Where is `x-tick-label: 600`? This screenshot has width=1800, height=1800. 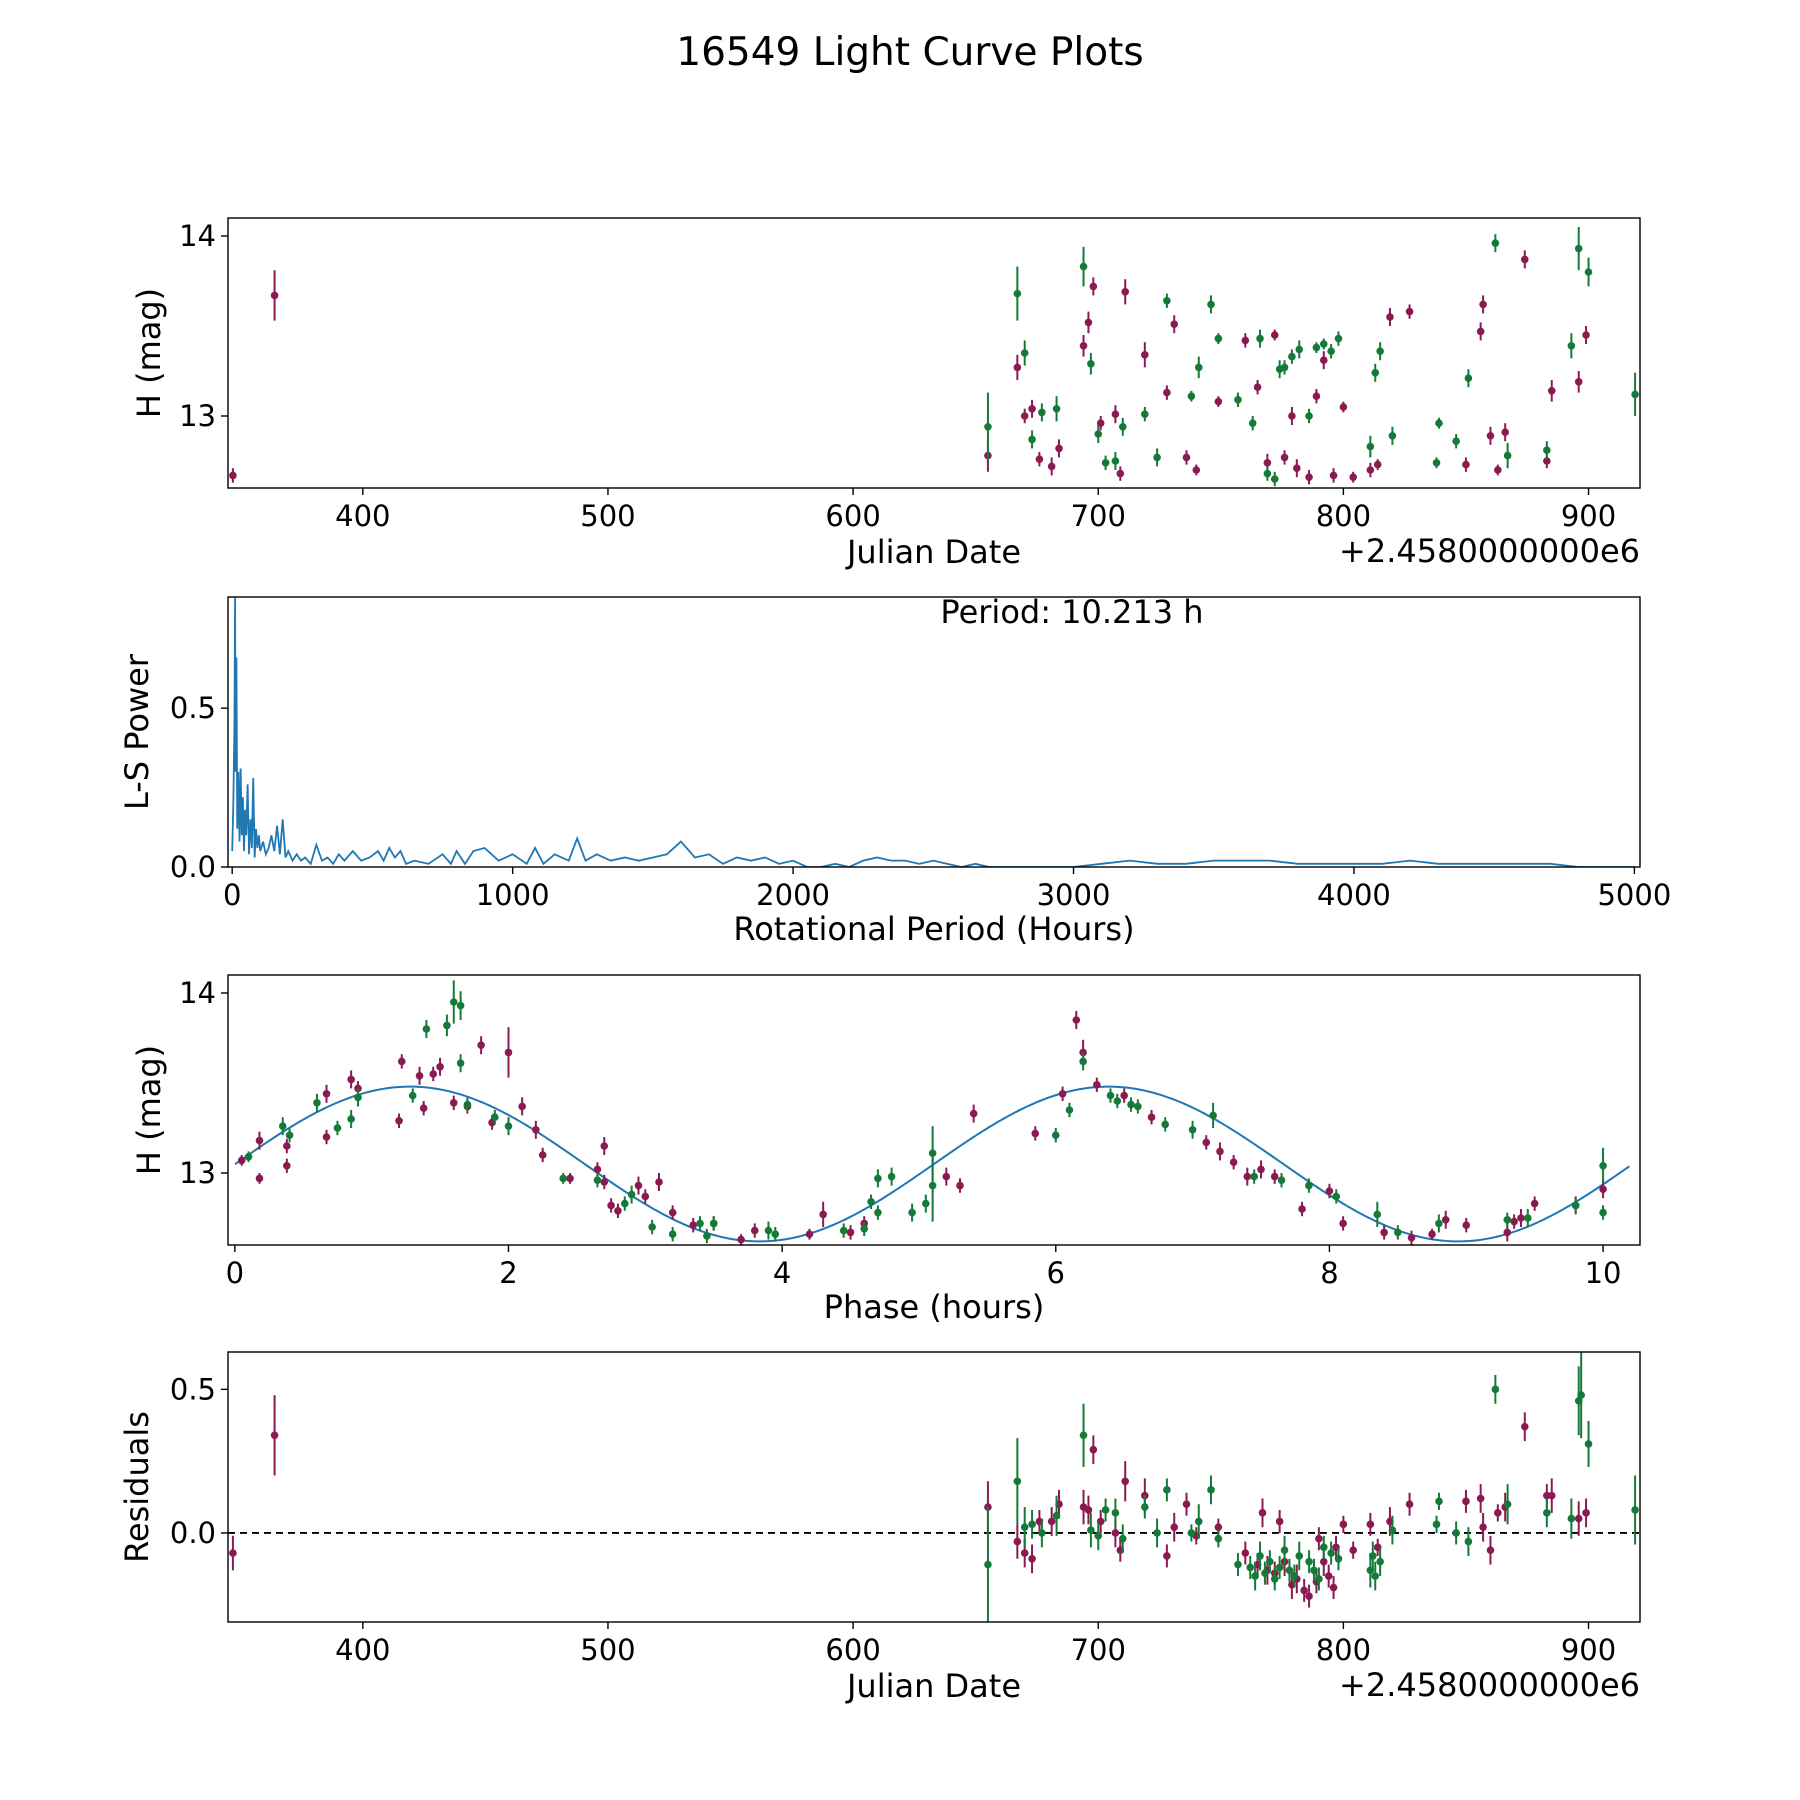
x-tick-label: 600 is located at coordinates (852, 1650).